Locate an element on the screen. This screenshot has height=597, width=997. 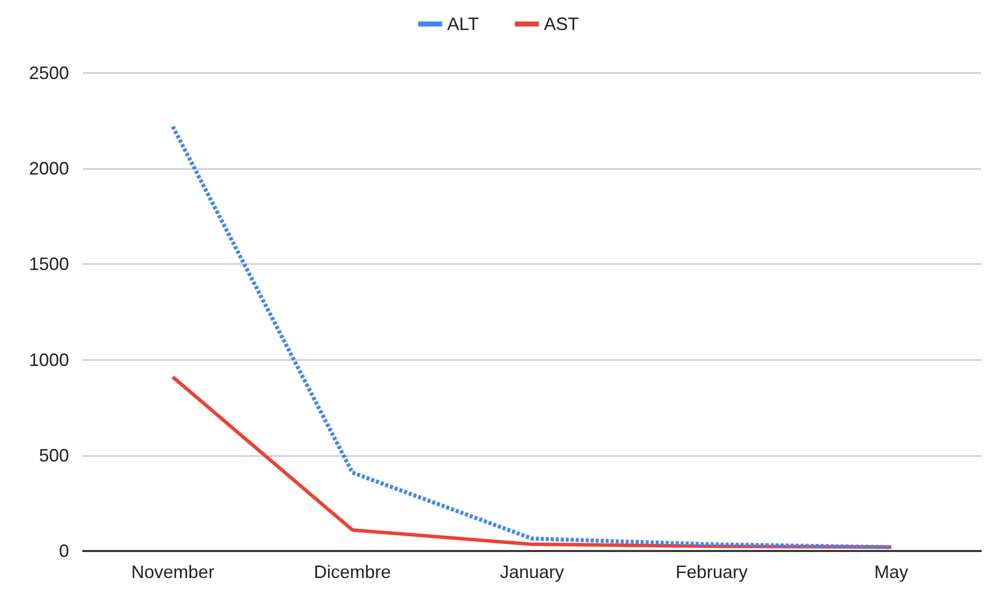
x-tick-label: February is located at coordinates (712, 572).